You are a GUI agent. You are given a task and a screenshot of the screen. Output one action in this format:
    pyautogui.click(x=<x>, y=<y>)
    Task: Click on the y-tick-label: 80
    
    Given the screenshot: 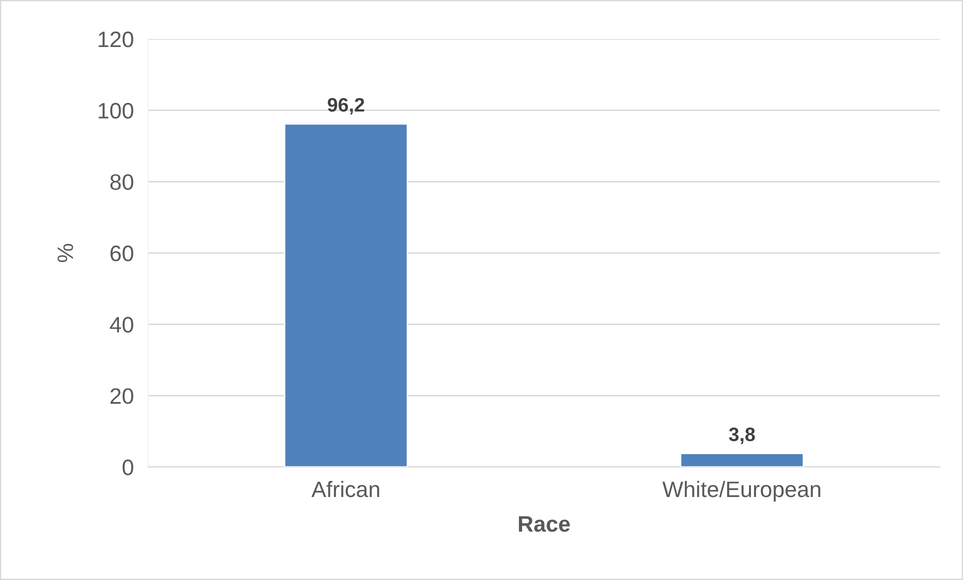 What is the action you would take?
    pyautogui.click(x=122, y=182)
    